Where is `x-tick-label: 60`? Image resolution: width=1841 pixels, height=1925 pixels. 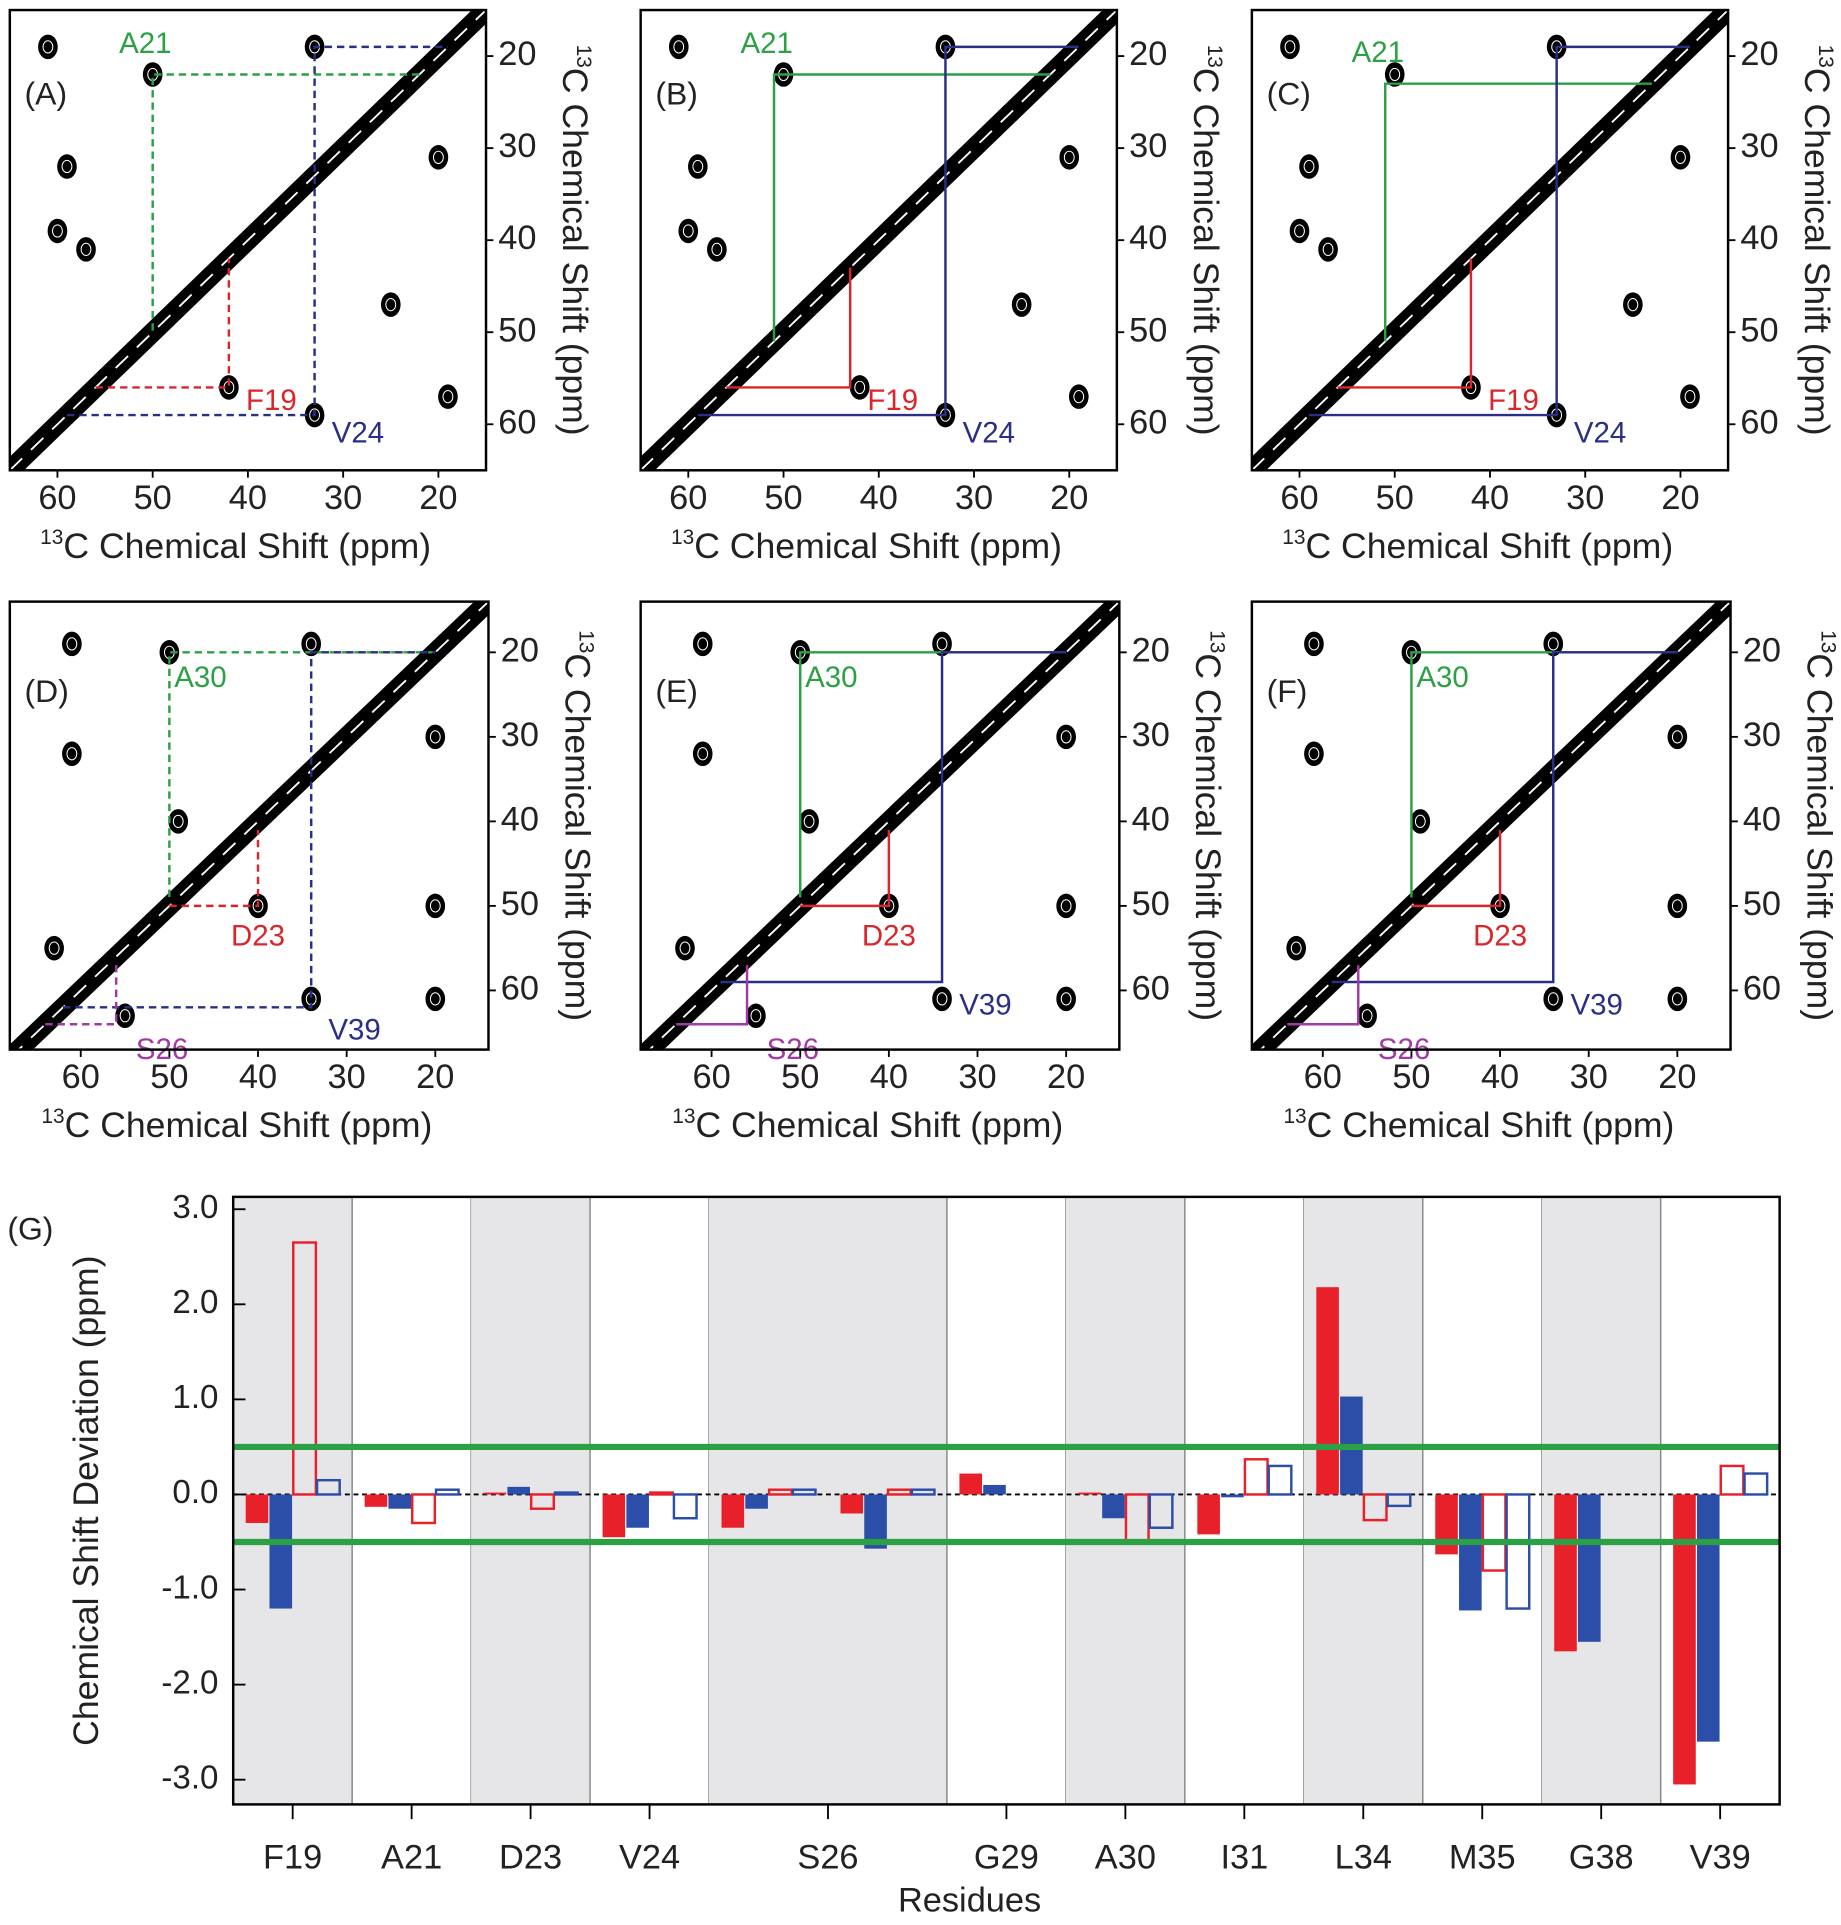
x-tick-label: 60 is located at coordinates (1323, 1077).